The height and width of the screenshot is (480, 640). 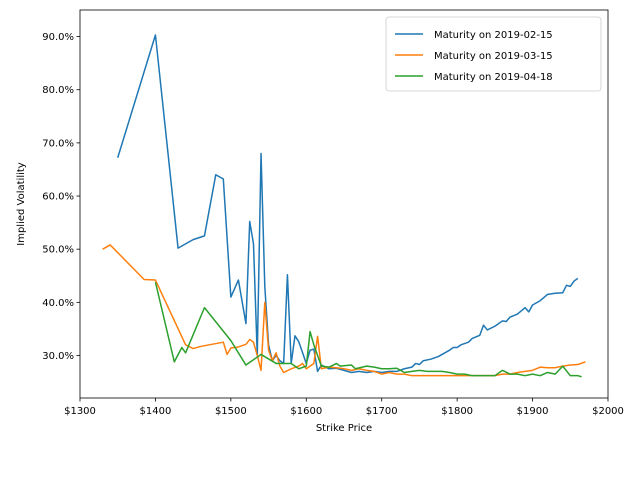 What do you see at coordinates (306, 411) in the screenshot?
I see `x-tick-label: $1600` at bounding box center [306, 411].